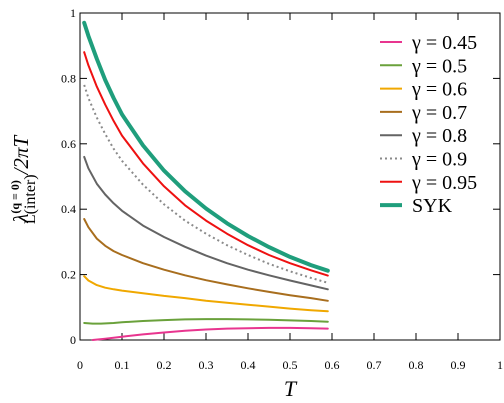  I want to click on y-tick-label: 0, so click(73, 340).